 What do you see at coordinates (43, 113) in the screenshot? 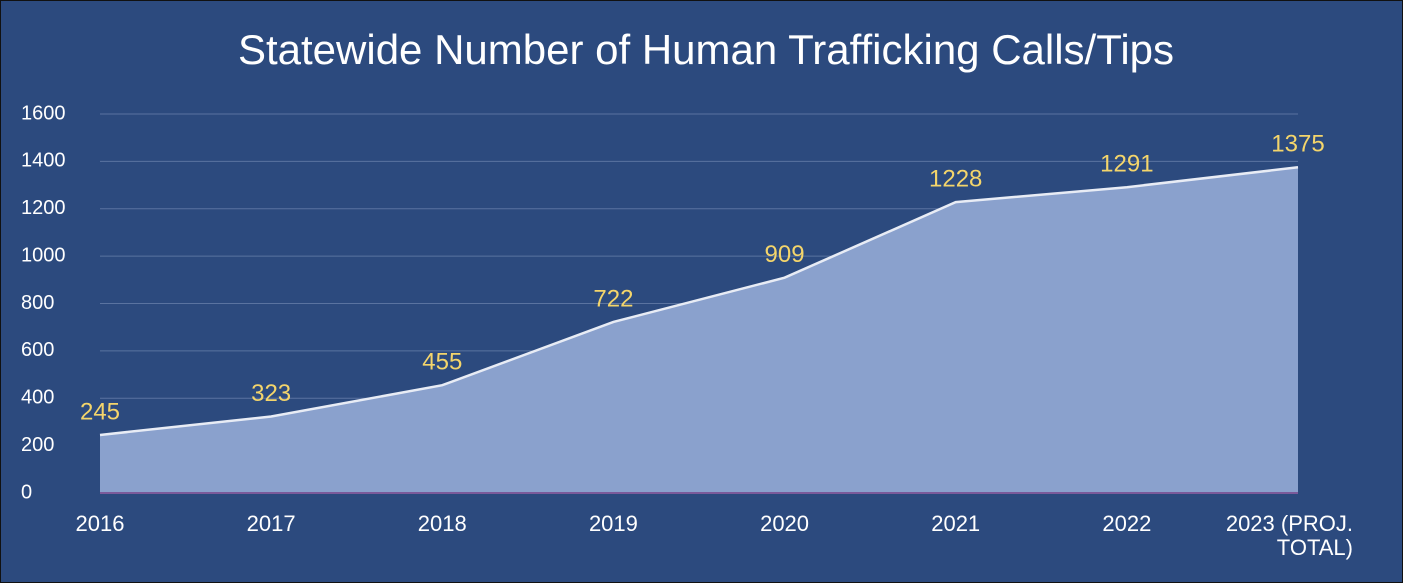
I see `y-tick-label: 1600` at bounding box center [43, 113].